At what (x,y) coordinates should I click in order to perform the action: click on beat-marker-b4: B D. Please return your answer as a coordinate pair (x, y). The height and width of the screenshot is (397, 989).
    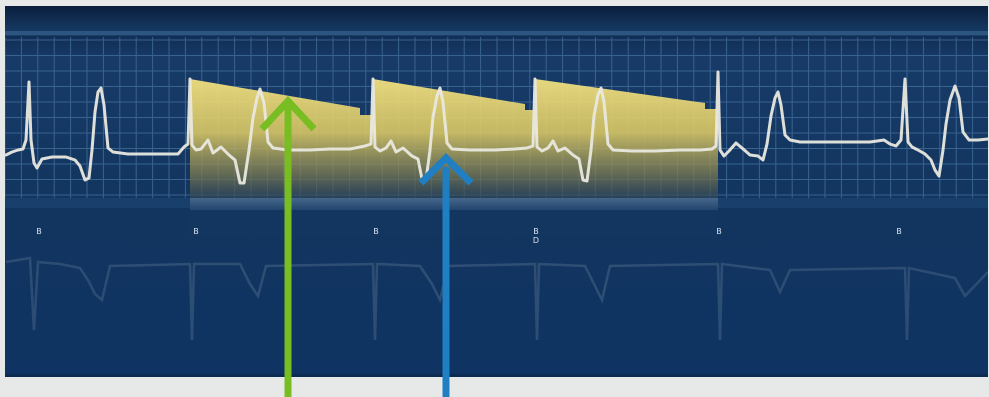
    Looking at the image, I should click on (536, 236).